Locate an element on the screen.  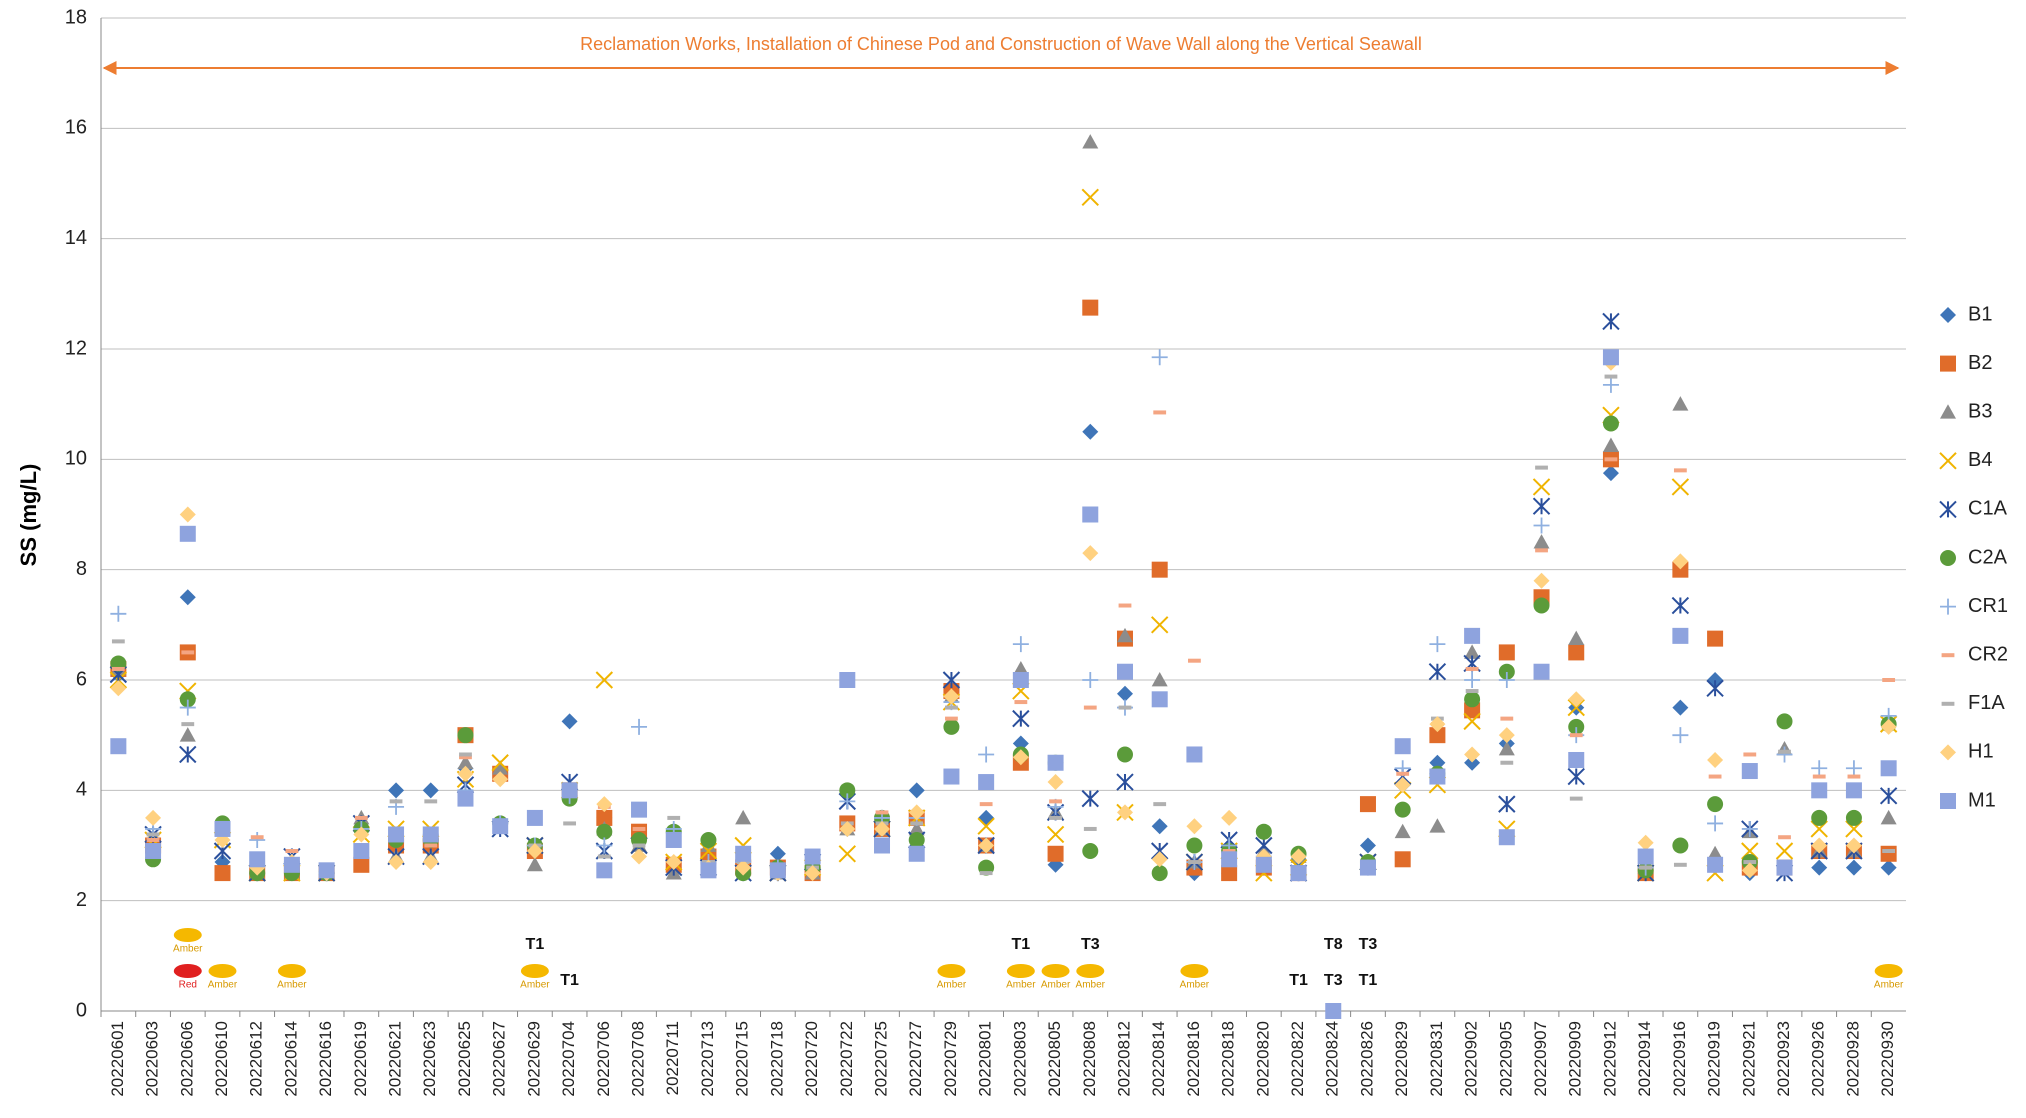
x-tick-label: 20220812 is located at coordinates (1123, 1059).